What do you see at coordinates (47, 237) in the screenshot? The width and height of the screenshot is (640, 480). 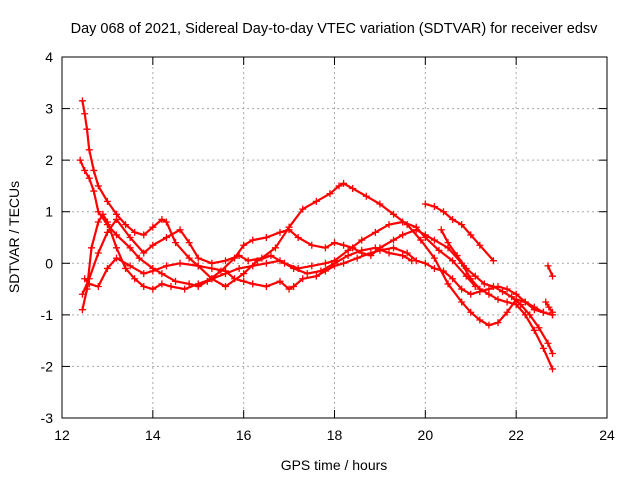 I see `y-tick-labels: -3 -2 -1 0 1 2 3 4` at bounding box center [47, 237].